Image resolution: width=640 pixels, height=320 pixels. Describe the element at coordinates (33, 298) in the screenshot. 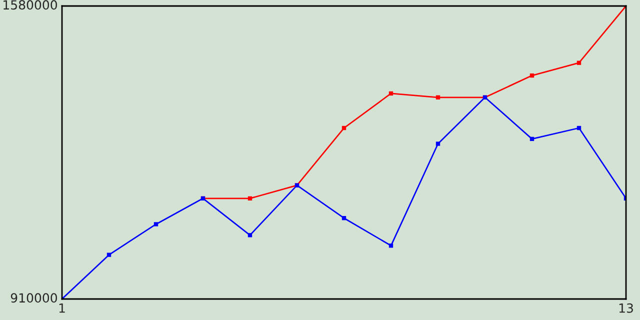

I see `y-tick-label: 910000` at that location.